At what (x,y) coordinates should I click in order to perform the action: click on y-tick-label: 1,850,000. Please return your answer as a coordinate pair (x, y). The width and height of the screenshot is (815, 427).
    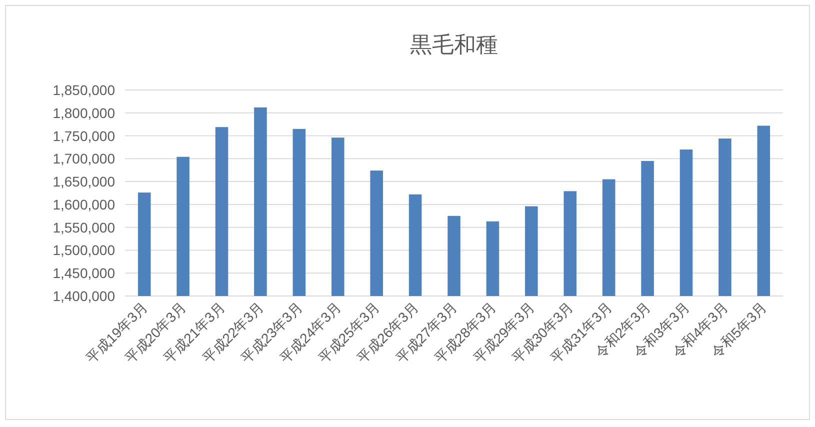
    Looking at the image, I should click on (84, 90).